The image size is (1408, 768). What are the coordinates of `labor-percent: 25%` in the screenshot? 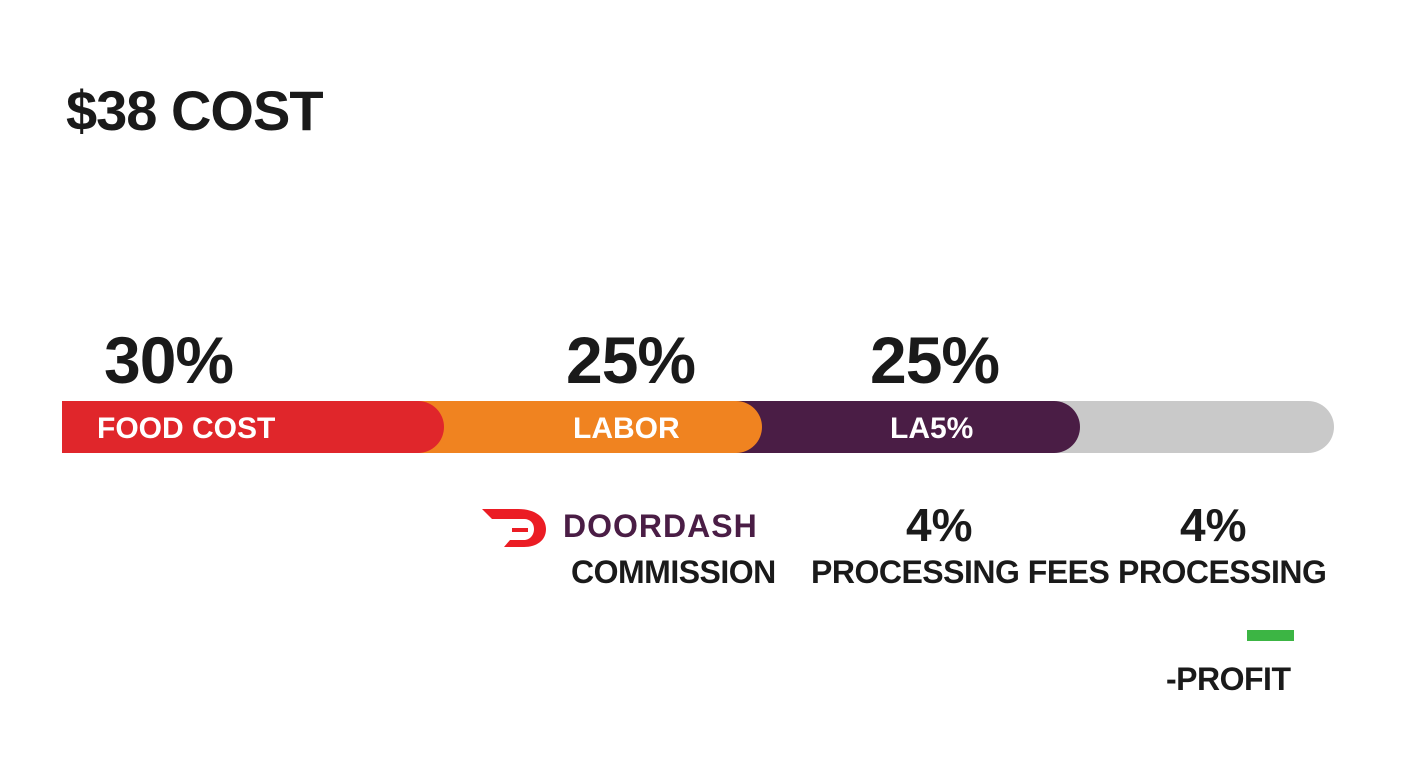 It's located at (631, 360).